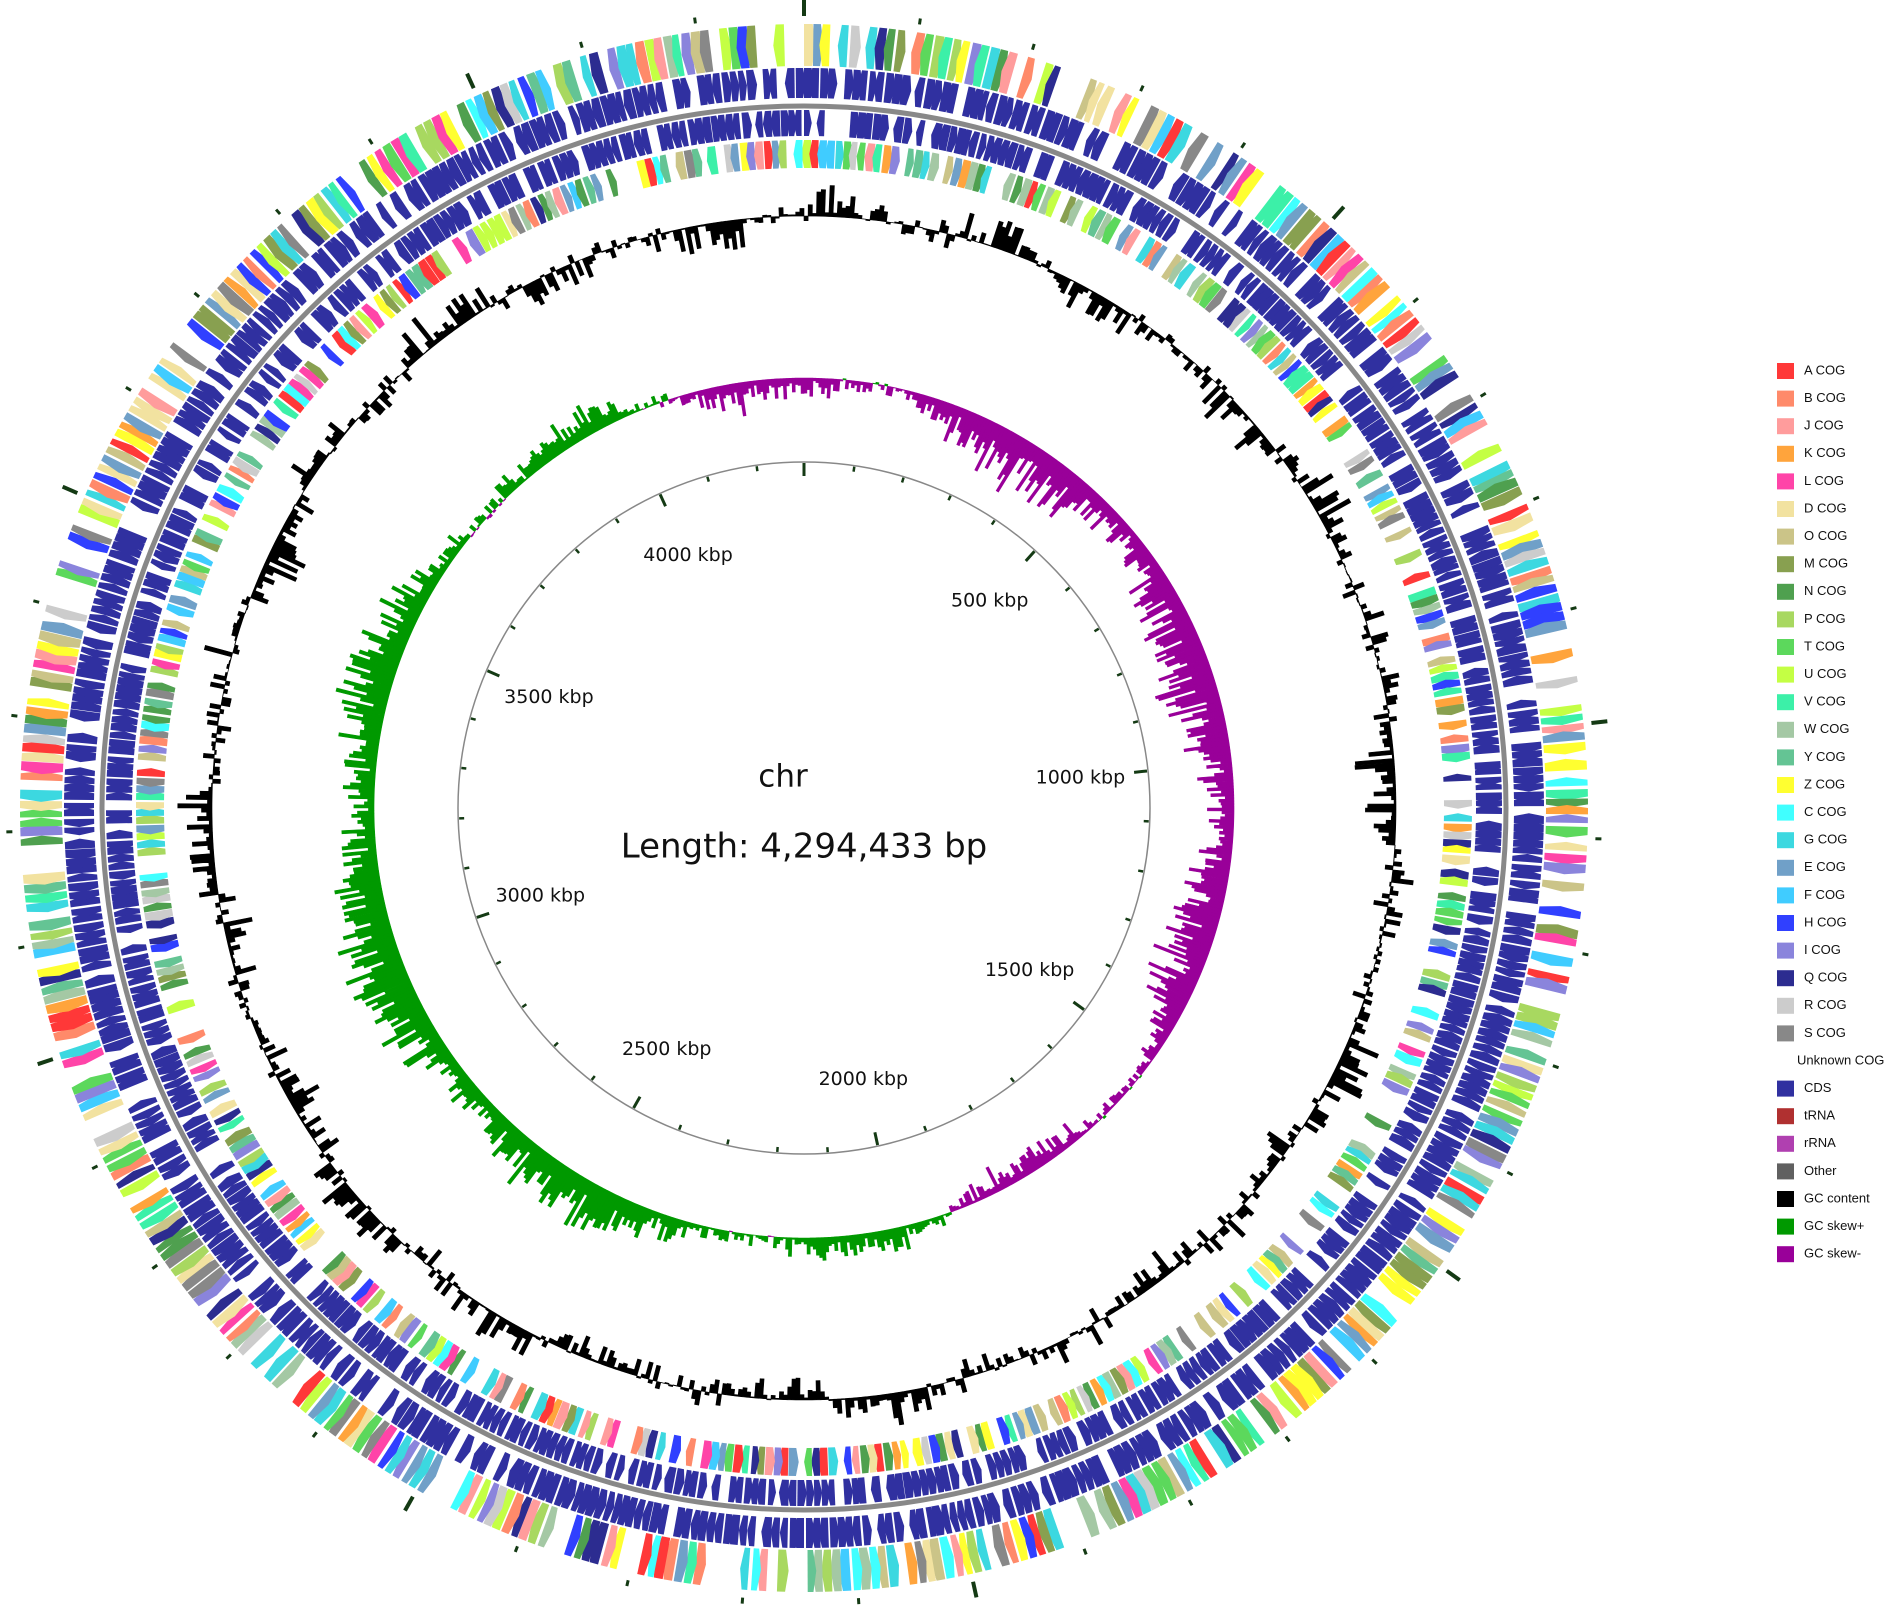 The height and width of the screenshot is (1617, 1902). I want to click on legend-swatch, so click(1785, 674).